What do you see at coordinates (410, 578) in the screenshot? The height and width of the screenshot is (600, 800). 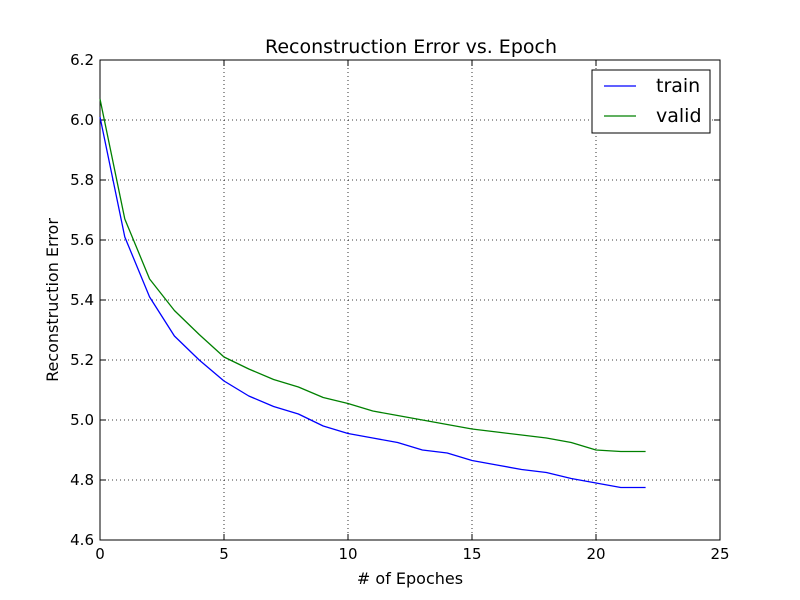 I see `x-axis-label: # of Epoches` at bounding box center [410, 578].